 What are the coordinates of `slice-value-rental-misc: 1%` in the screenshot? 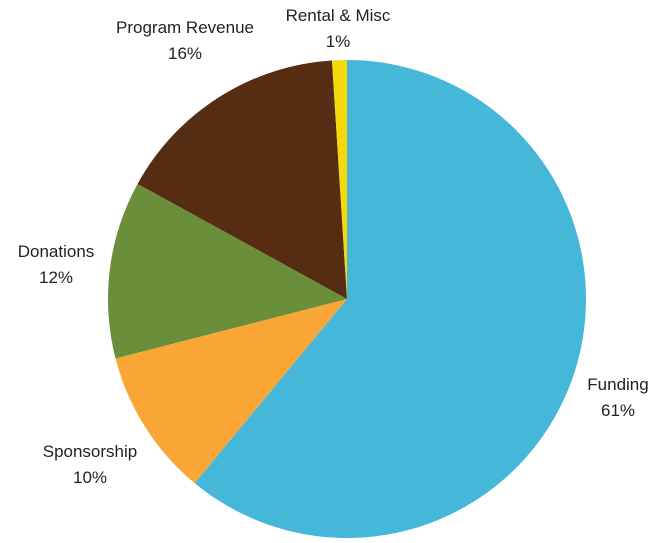 It's located at (338, 41).